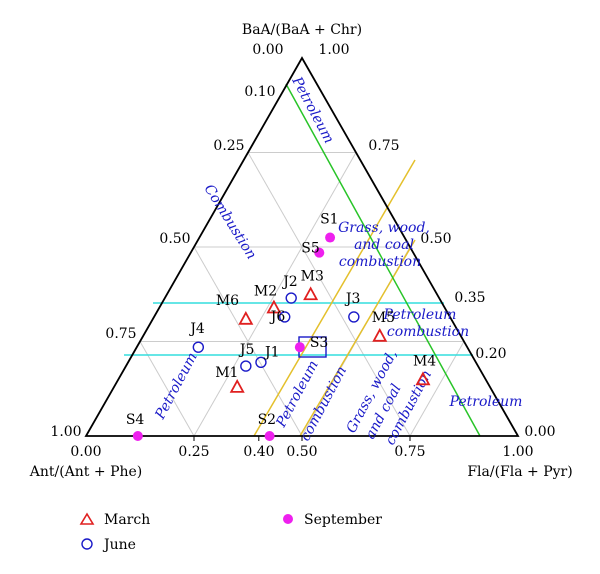 The image size is (600, 574). Describe the element at coordinates (490, 354) in the screenshot. I see `right-tick-label: 0.20` at that location.